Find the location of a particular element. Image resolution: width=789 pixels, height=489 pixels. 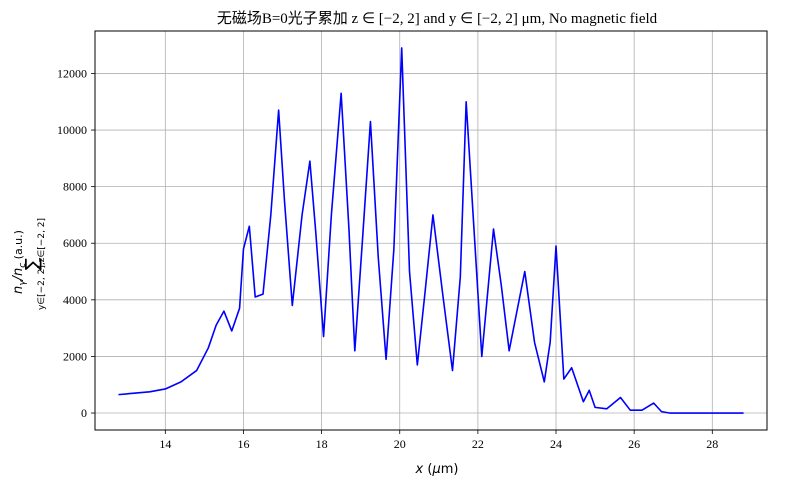

y-axis-label-quantity: nγ/nc (a.u.) is located at coordinates (19, 262).